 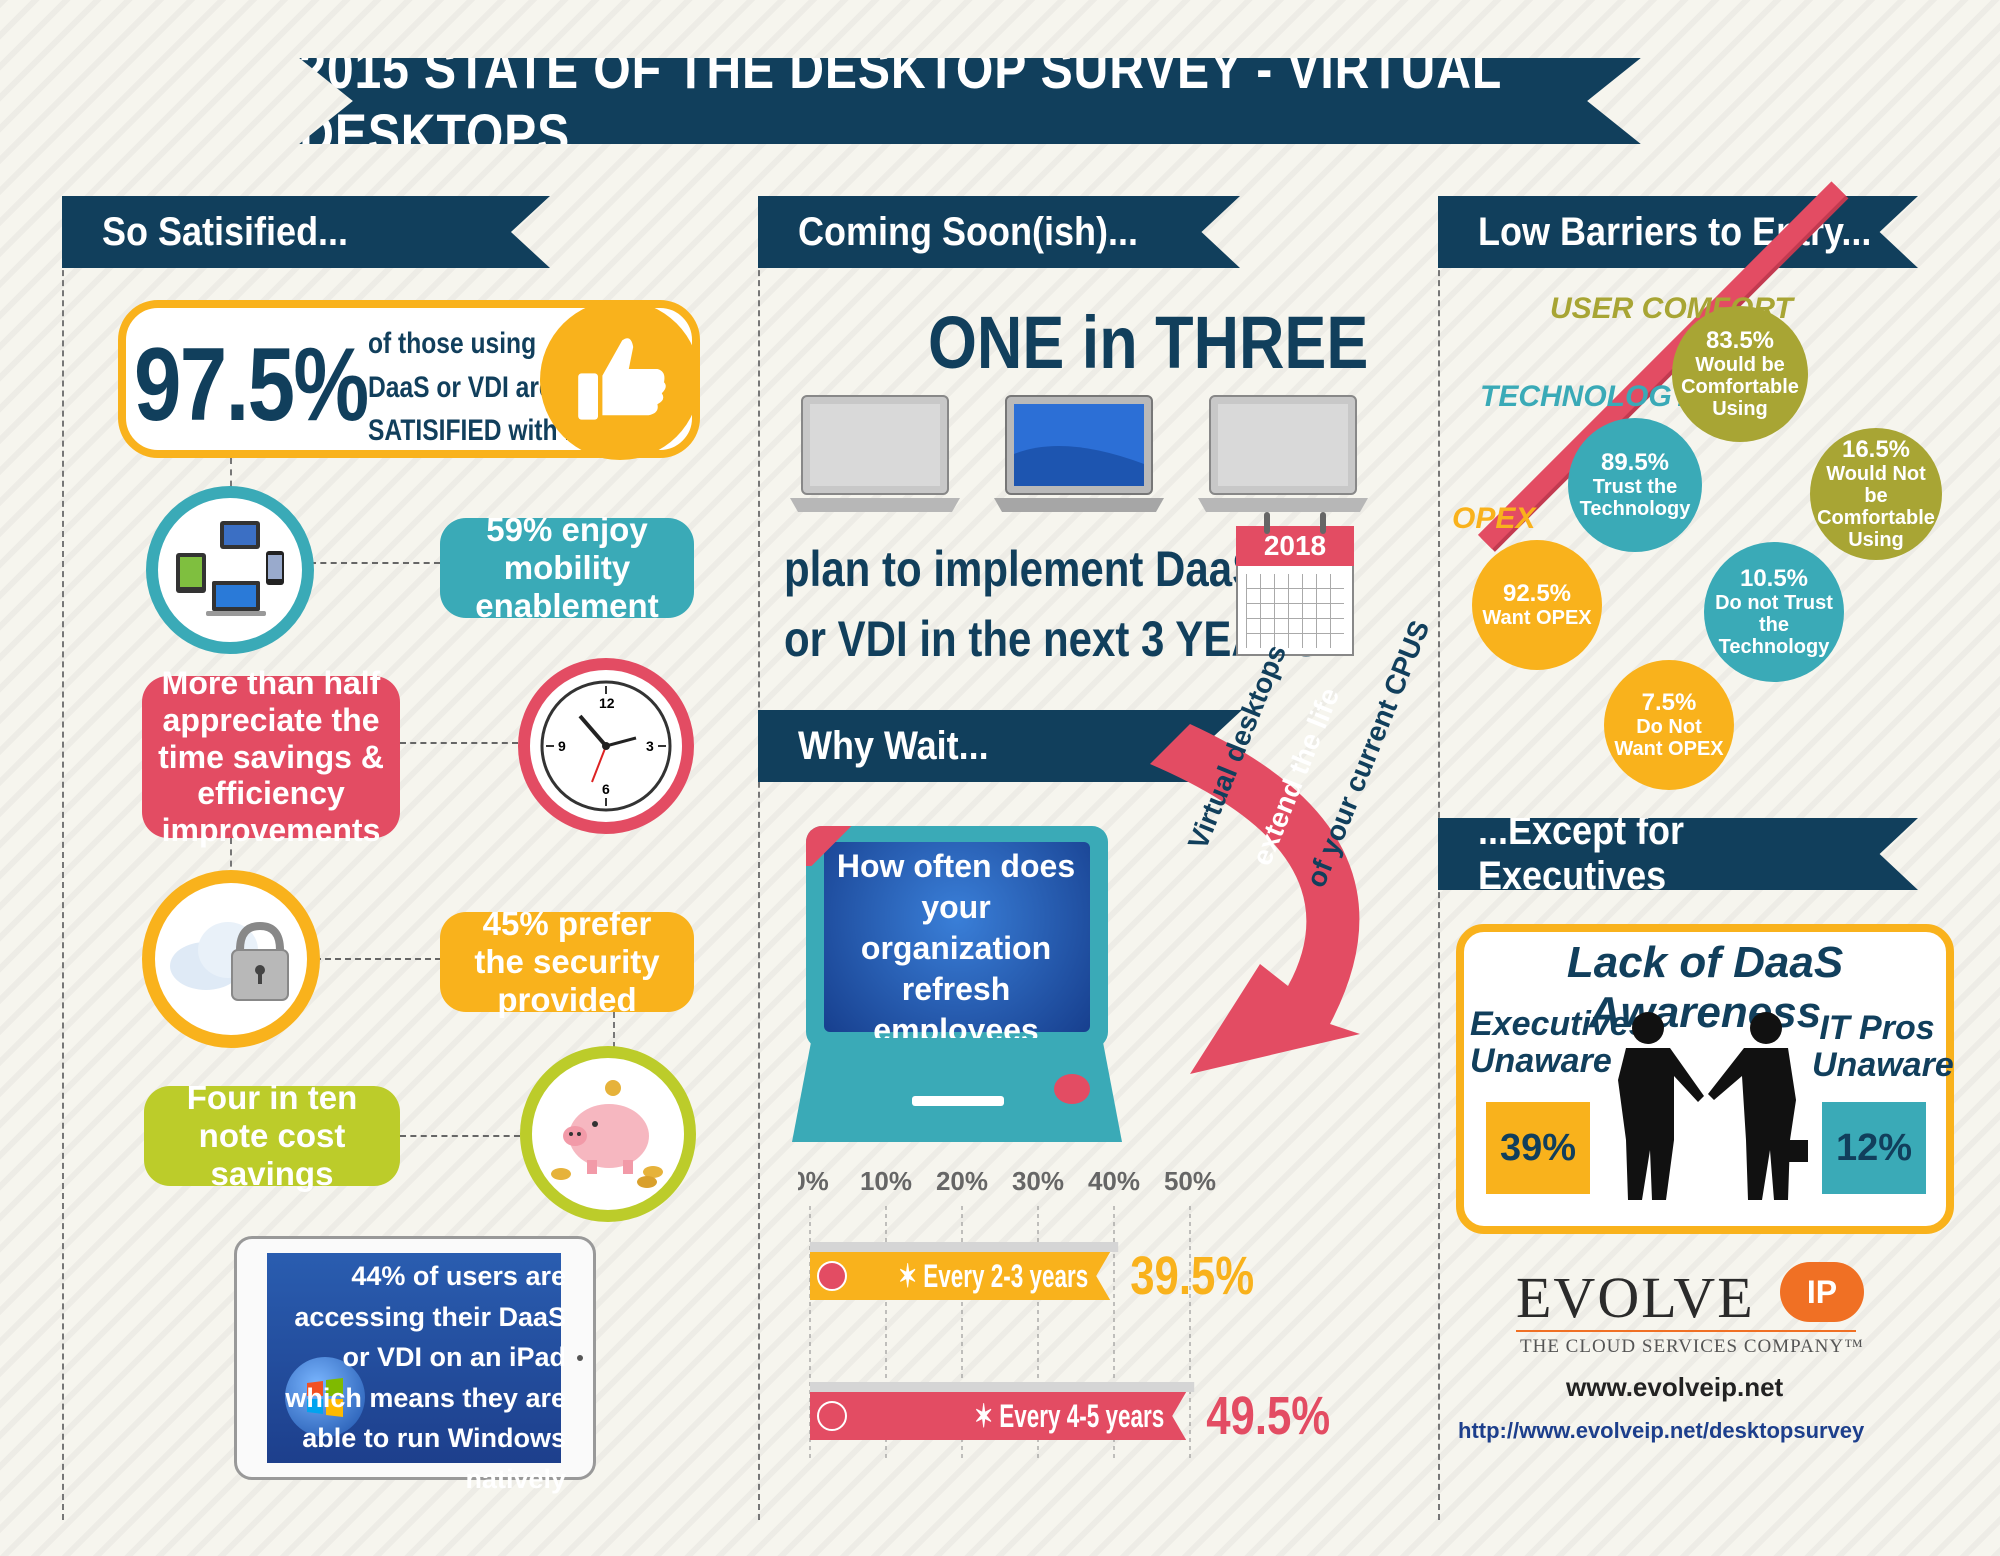 I want to click on bubble-trust: 89.5% Trust the Technology, so click(x=1635, y=485).